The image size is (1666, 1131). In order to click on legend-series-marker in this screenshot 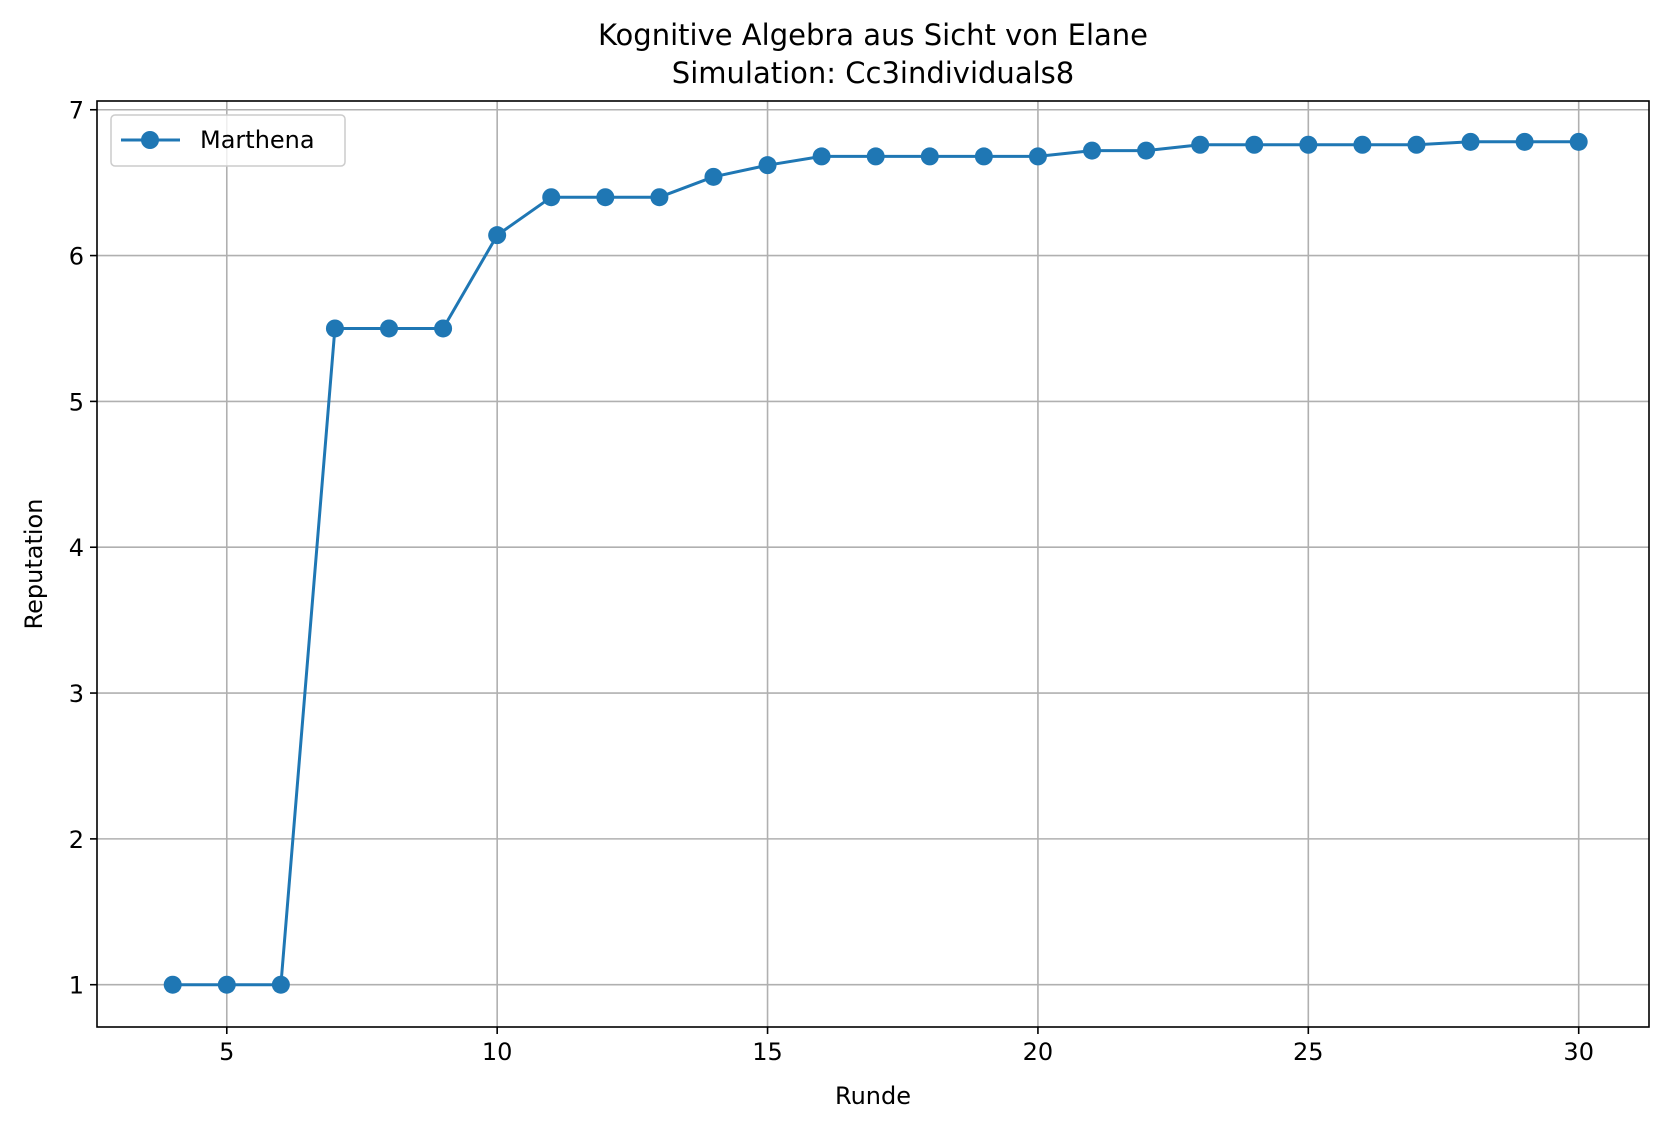, I will do `click(150, 140)`.